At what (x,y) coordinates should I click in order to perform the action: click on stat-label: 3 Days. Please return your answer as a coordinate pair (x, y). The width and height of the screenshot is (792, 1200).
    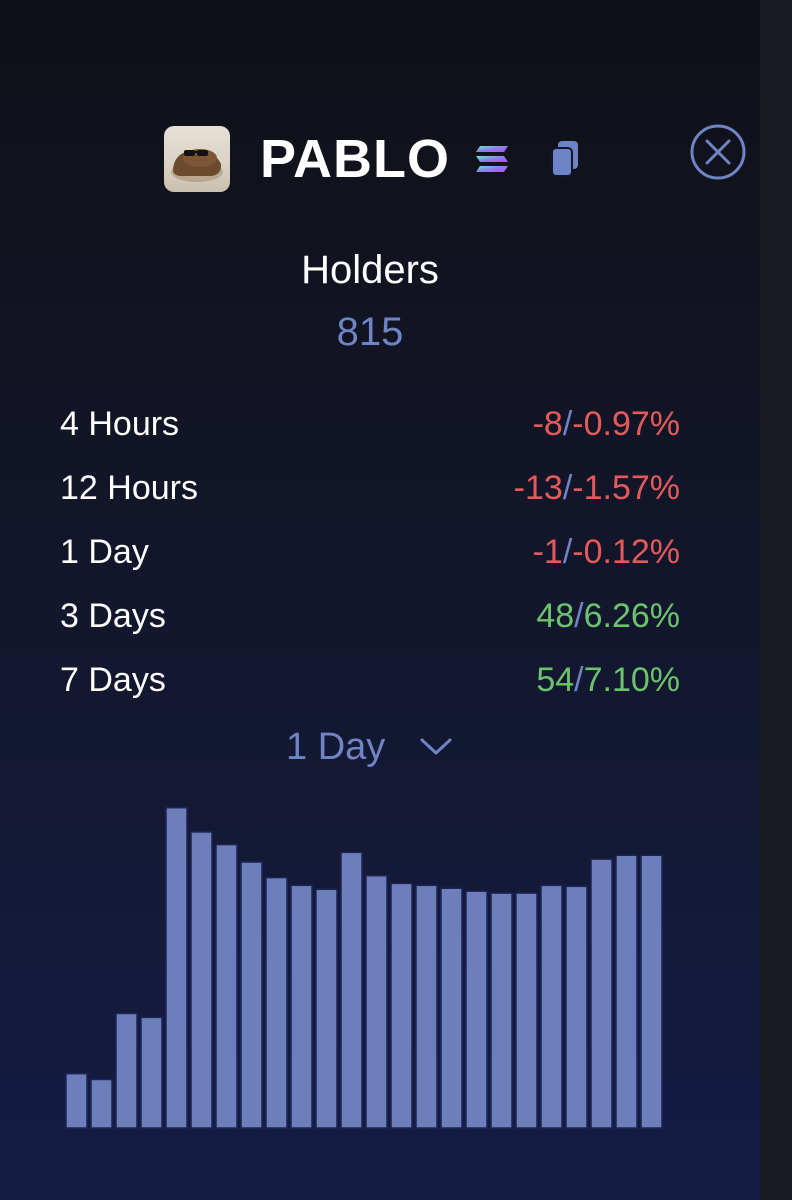
    Looking at the image, I should click on (113, 615).